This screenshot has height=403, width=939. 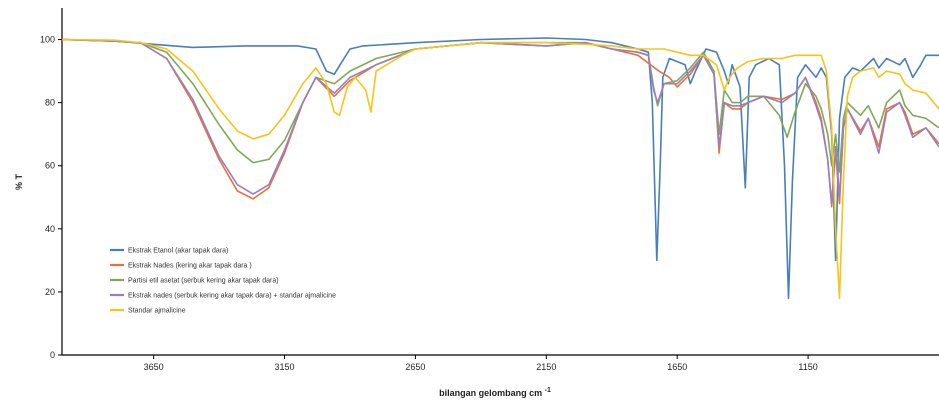 I want to click on y-tick-label: 0, so click(x=52, y=355).